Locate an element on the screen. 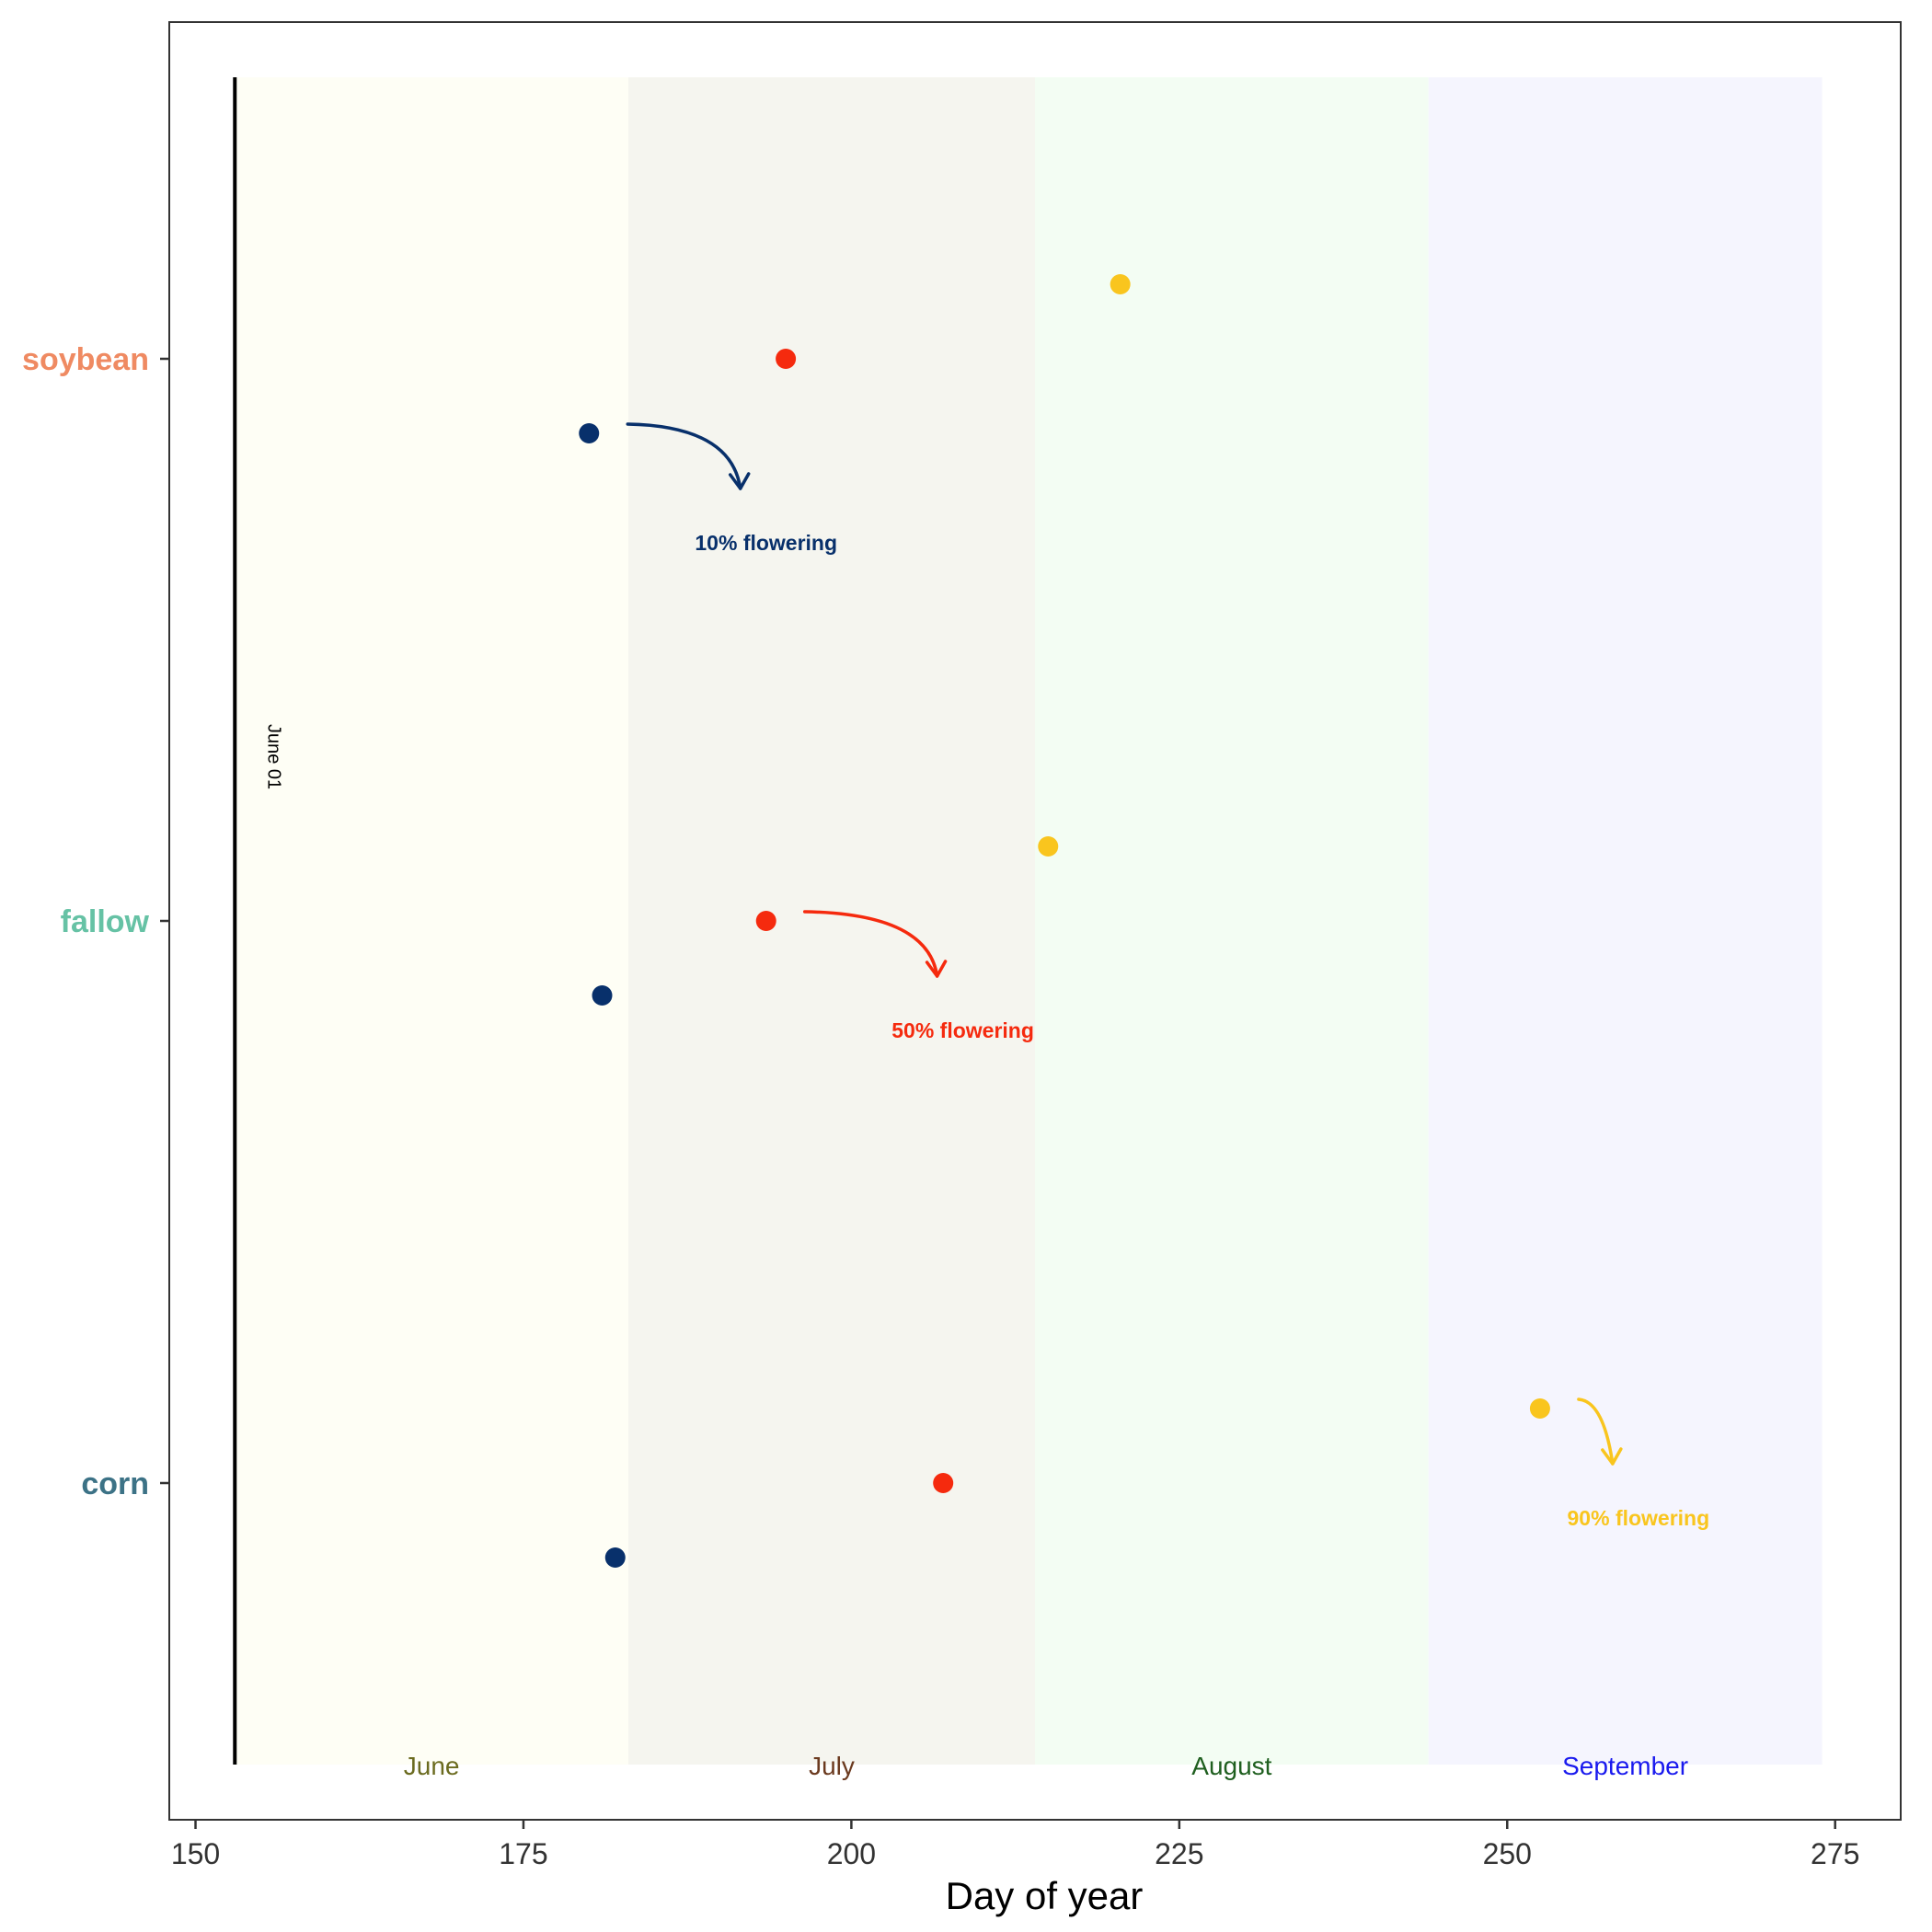  y-axis: soybean fallow corn is located at coordinates (95, 921).